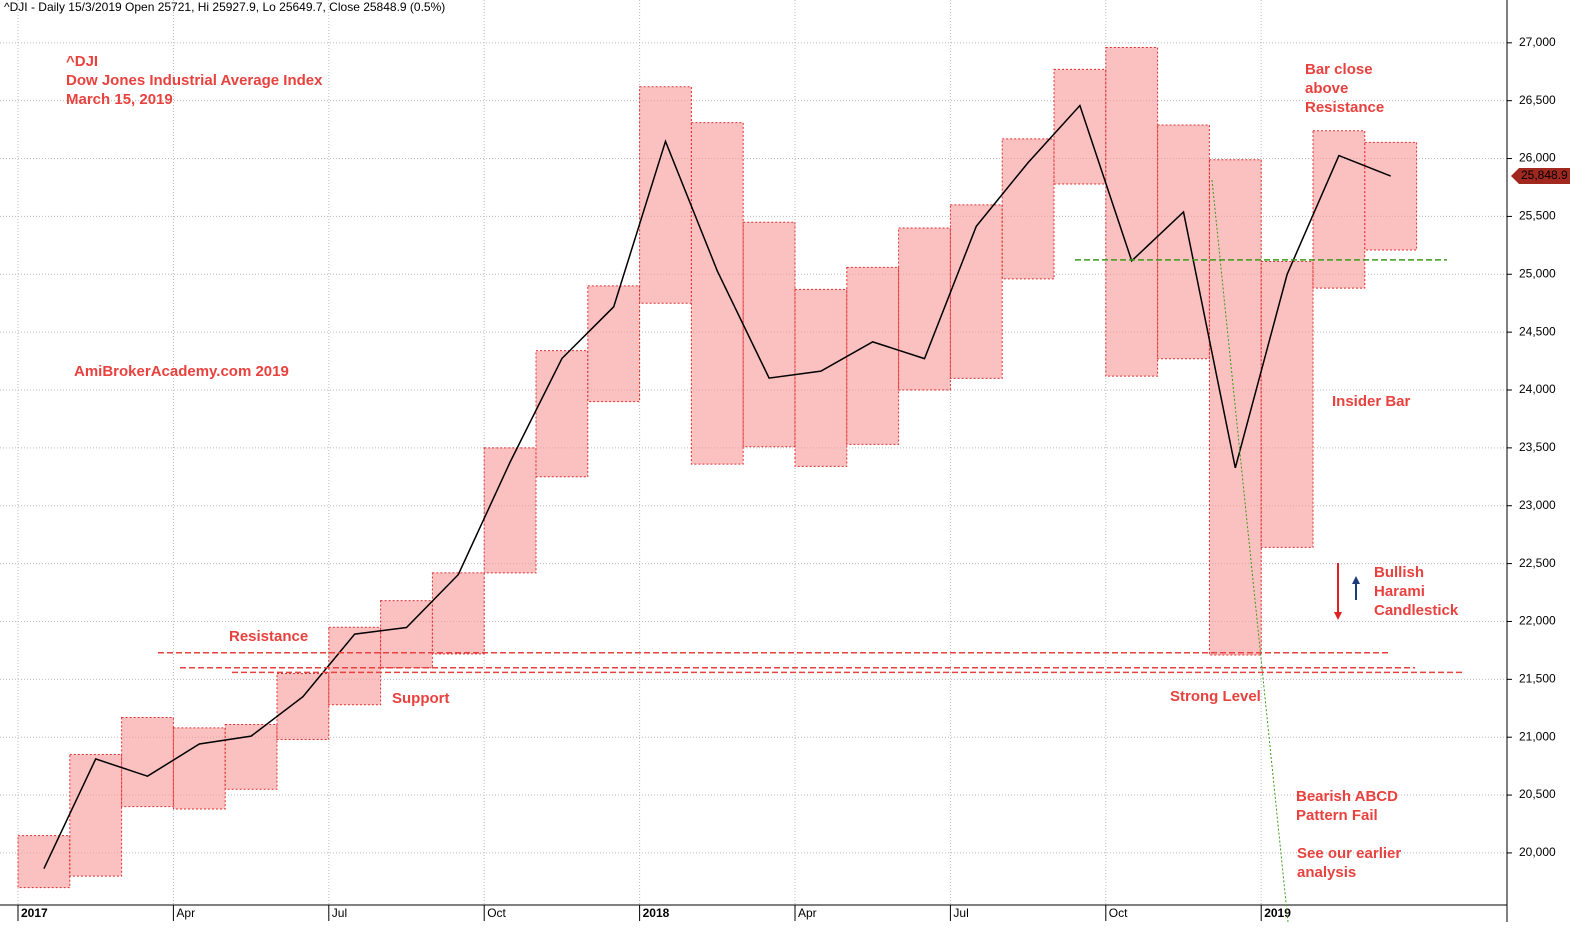 The width and height of the screenshot is (1587, 934). I want to click on annotation: Support, so click(421, 698).